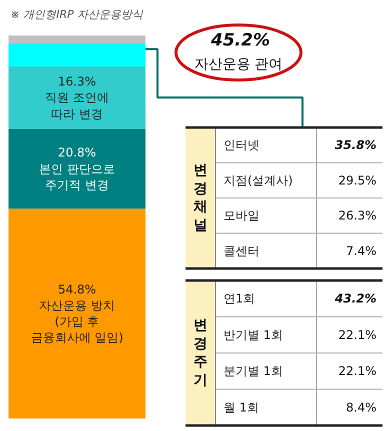 This screenshot has height=431, width=384. Describe the element at coordinates (77, 105) in the screenshot. I see `series-label: 직원 조언에 따라 변경` at that location.